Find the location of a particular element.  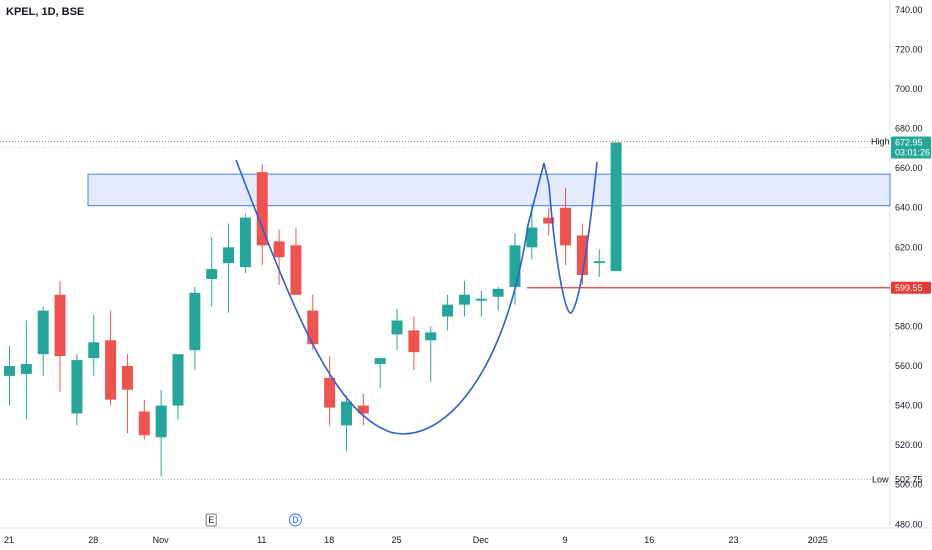

x-tick-label: 2025 is located at coordinates (818, 540).